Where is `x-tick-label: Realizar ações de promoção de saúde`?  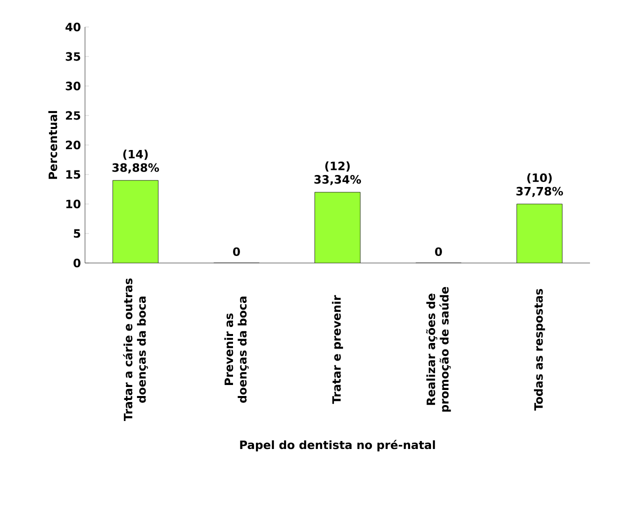
x-tick-label: Realizar ações de promoção de saúde is located at coordinates (438, 349).